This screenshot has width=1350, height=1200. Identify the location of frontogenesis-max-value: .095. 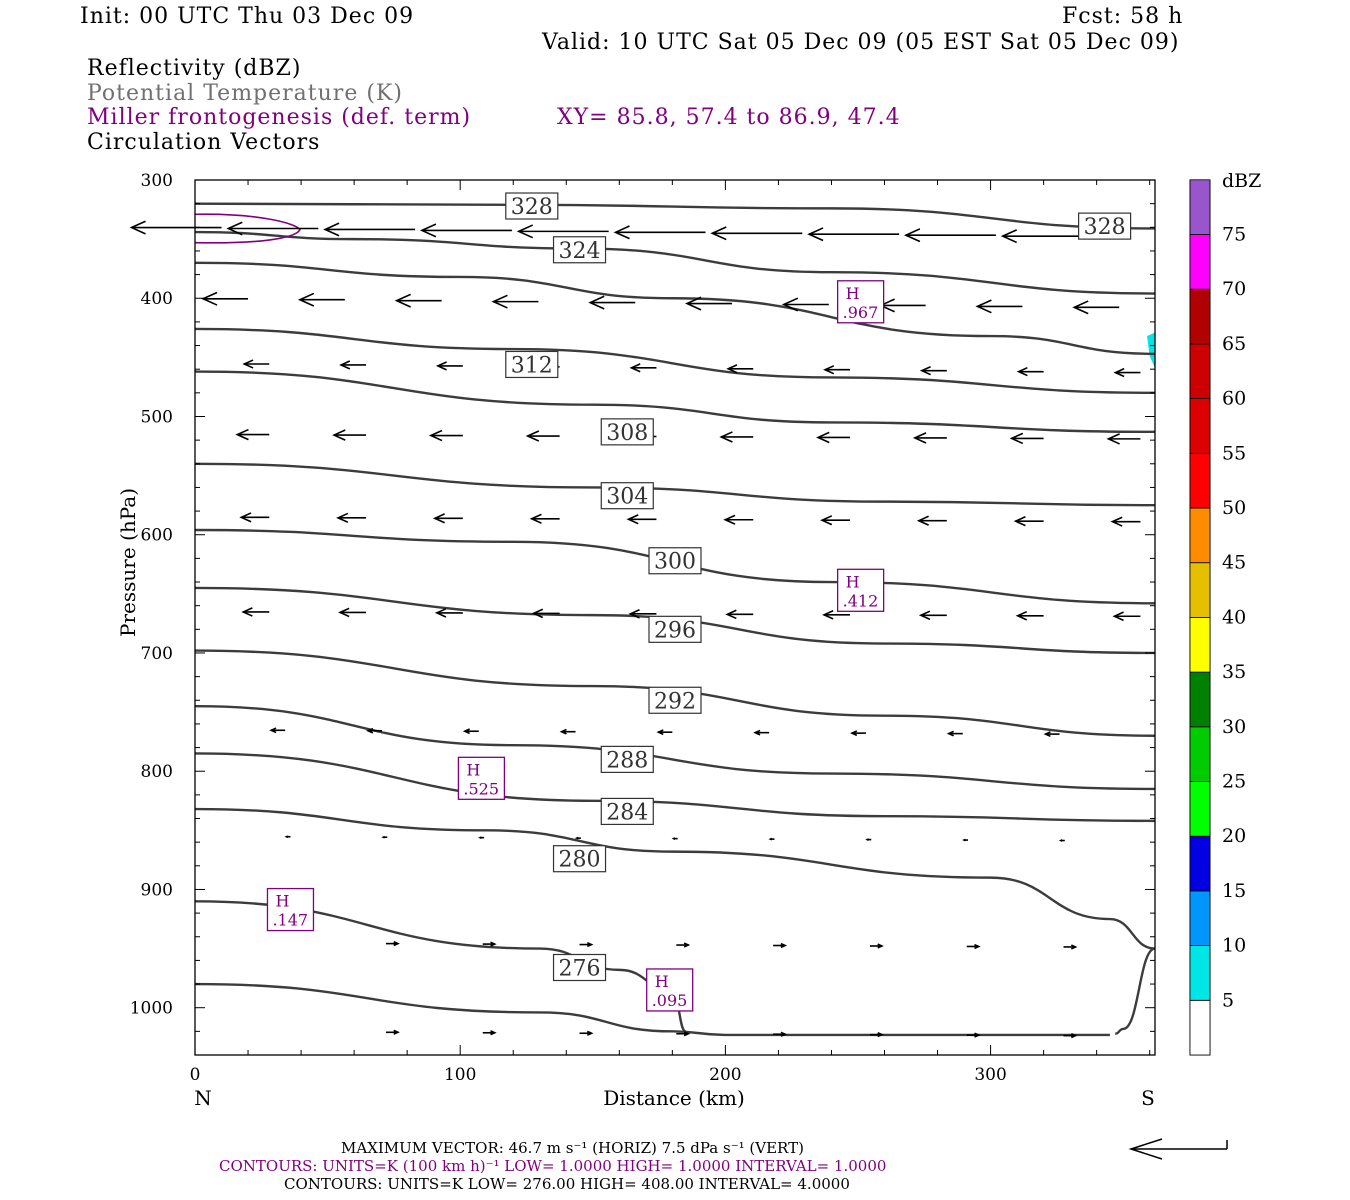
(670, 1000).